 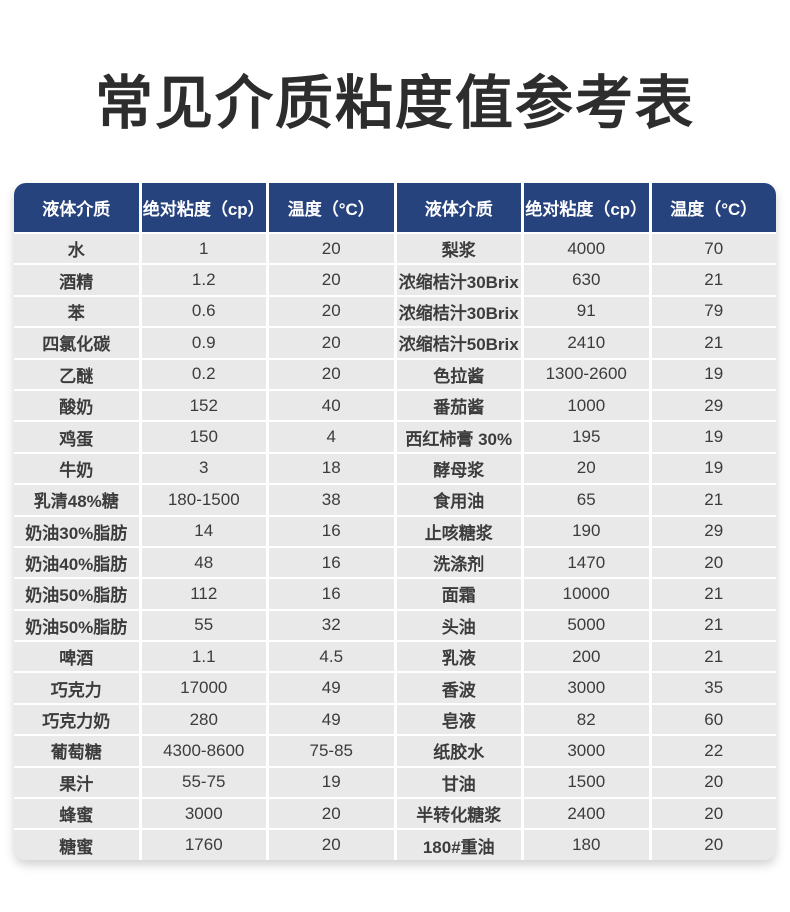 What do you see at coordinates (76, 751) in the screenshot?
I see `medium-cell: 葡萄糖` at bounding box center [76, 751].